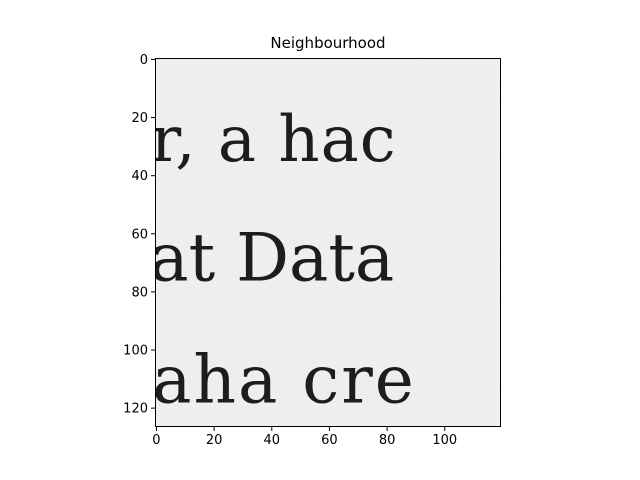 This screenshot has width=640, height=480. I want to click on x-tick-label-80: 80, so click(387, 440).